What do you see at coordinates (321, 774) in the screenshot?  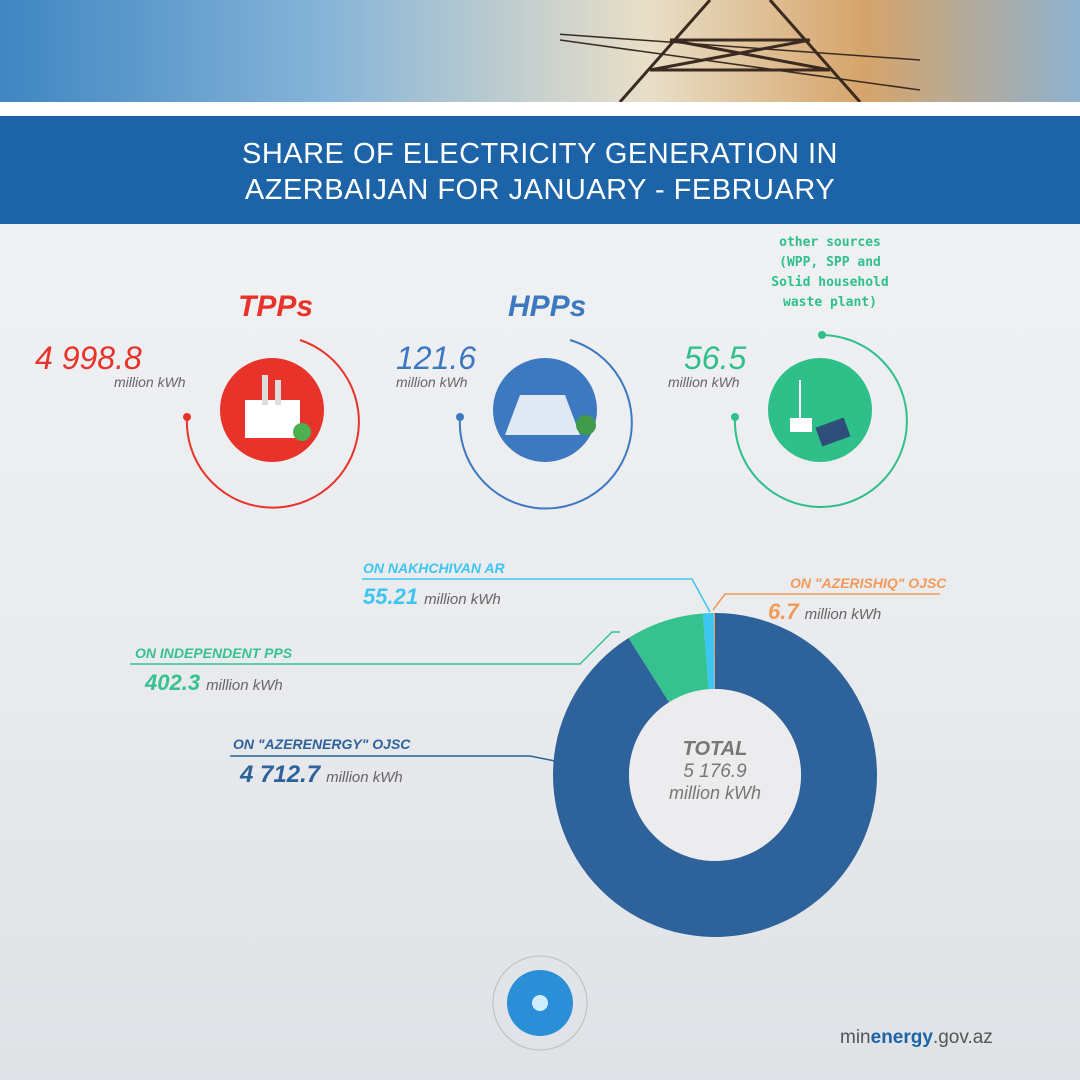 I see `value-azerenergy: 4 712.7 million kWh` at bounding box center [321, 774].